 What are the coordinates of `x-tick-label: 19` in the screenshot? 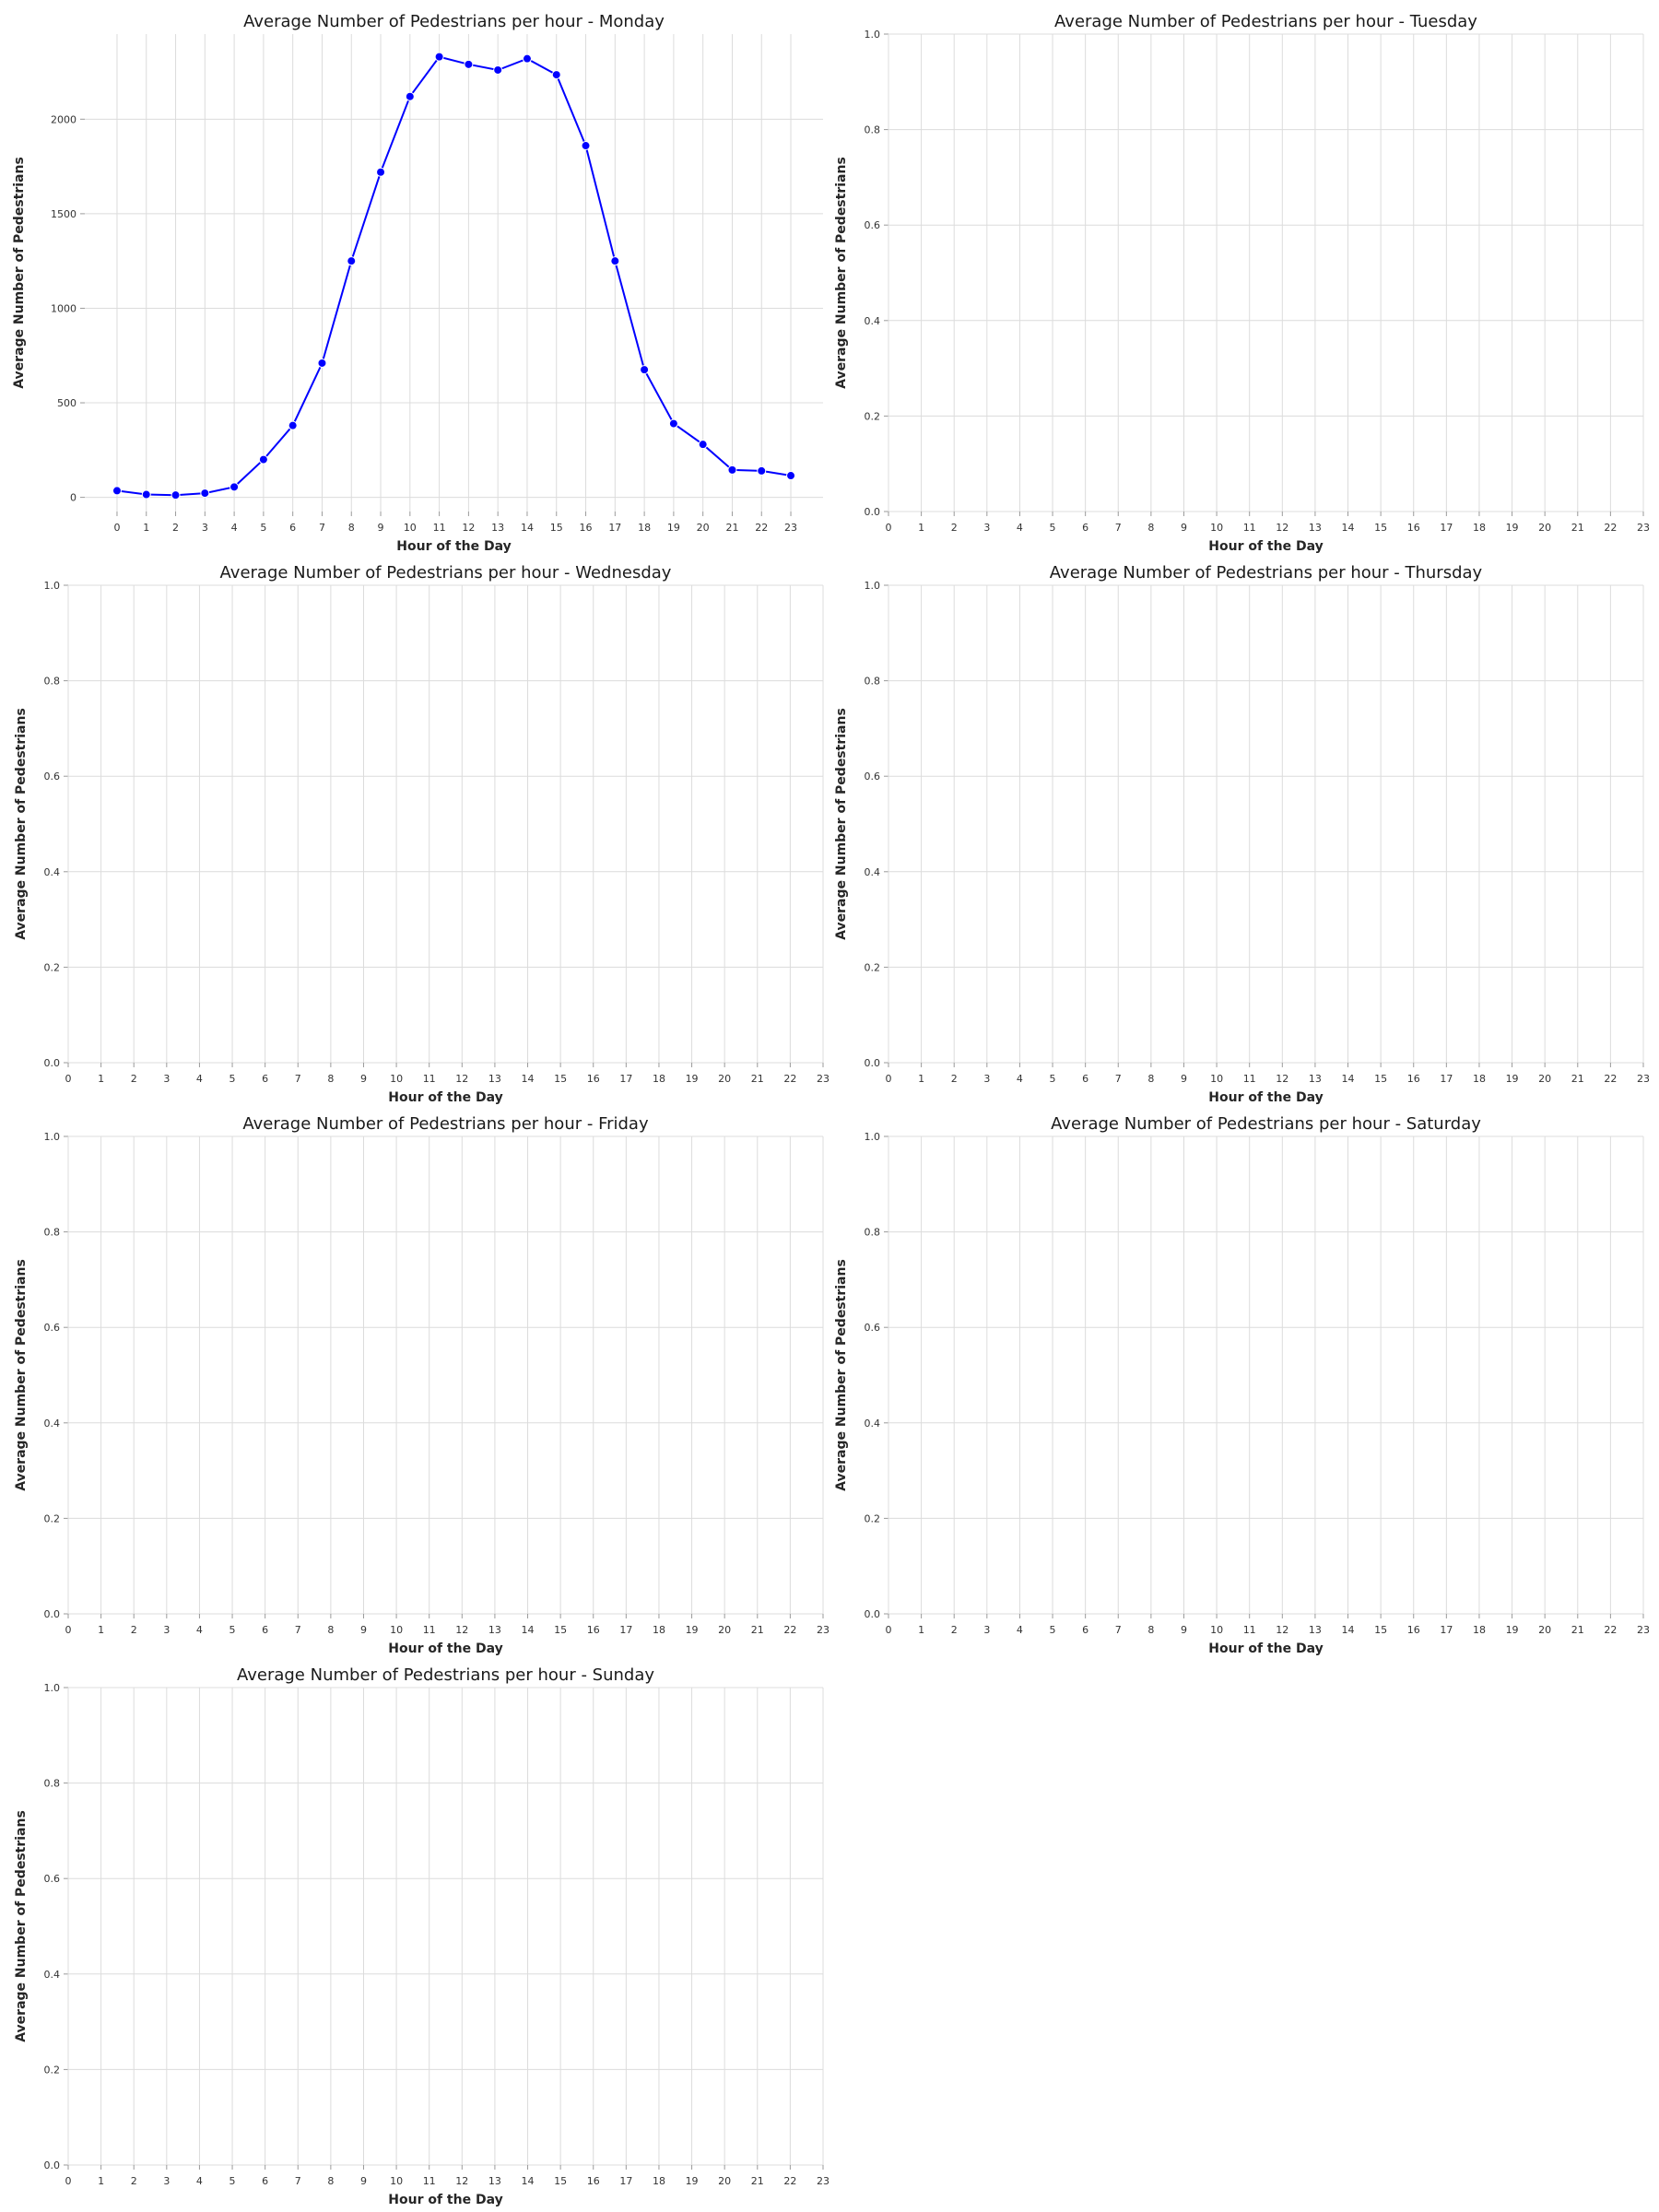 It's located at (692, 1079).